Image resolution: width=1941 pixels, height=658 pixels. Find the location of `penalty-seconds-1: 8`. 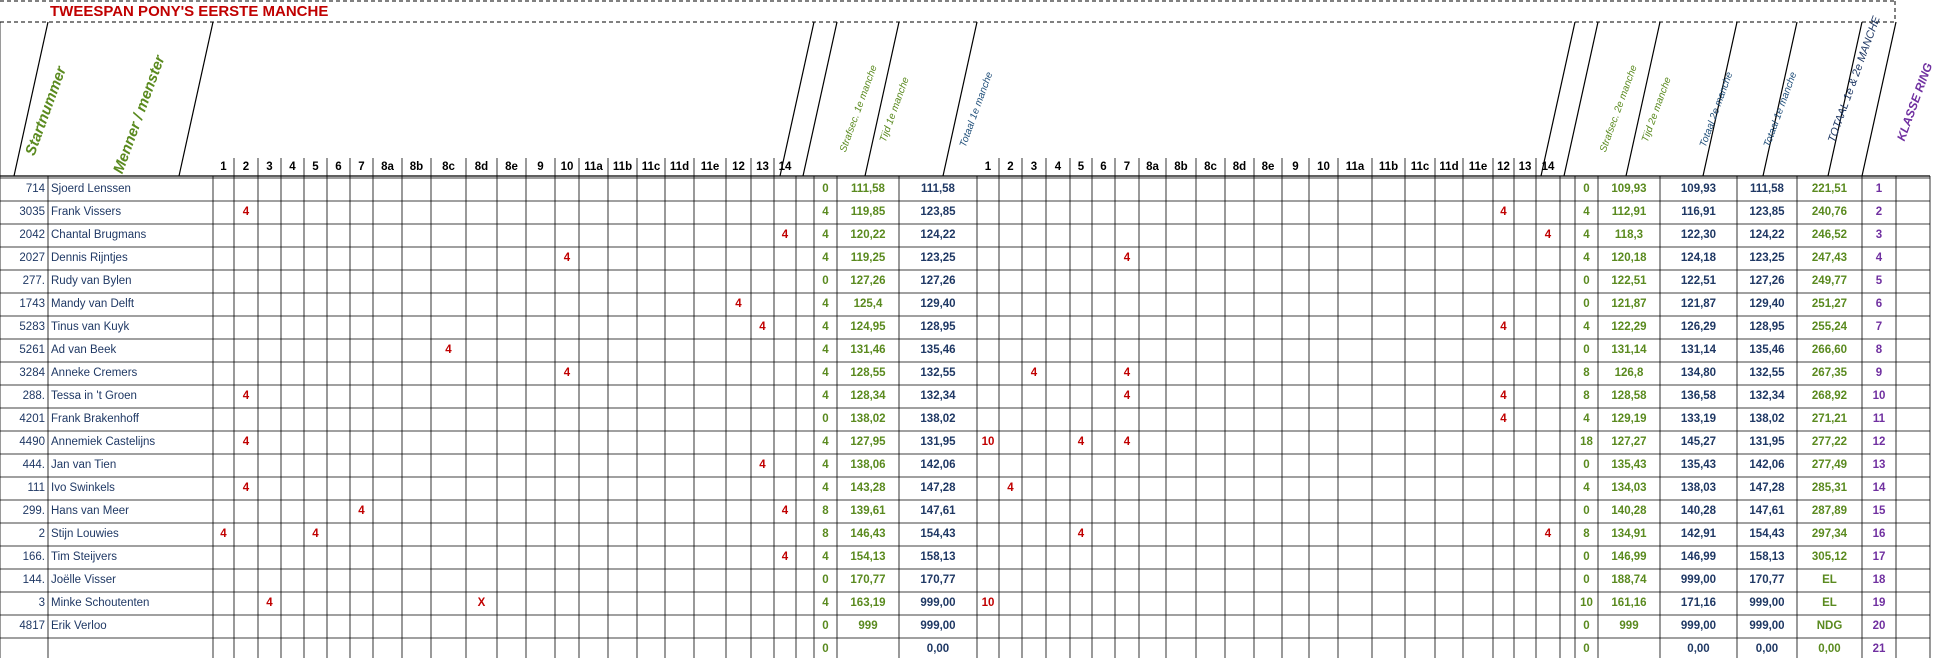

penalty-seconds-1: 8 is located at coordinates (825, 511).